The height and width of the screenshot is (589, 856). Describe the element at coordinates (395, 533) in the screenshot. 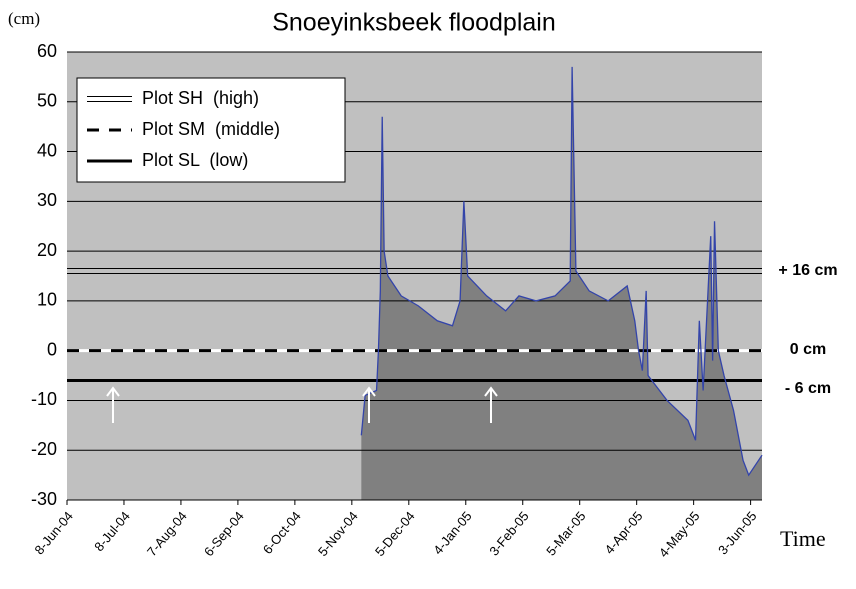

I see `x-tick-label: 5-Dec-04` at that location.